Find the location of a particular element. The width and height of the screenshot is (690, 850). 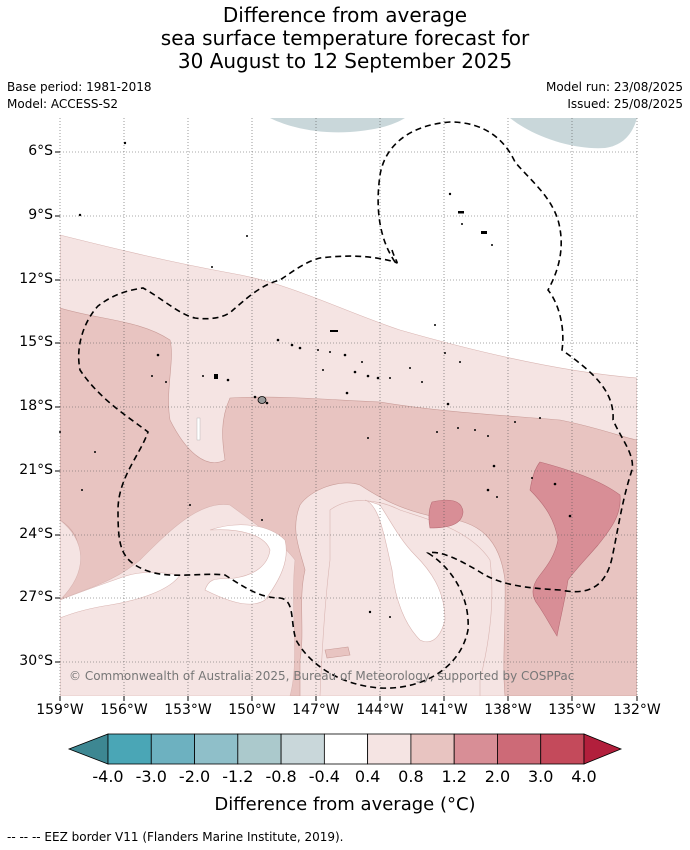

base-period: Base period: 1981-2018 is located at coordinates (79, 87).